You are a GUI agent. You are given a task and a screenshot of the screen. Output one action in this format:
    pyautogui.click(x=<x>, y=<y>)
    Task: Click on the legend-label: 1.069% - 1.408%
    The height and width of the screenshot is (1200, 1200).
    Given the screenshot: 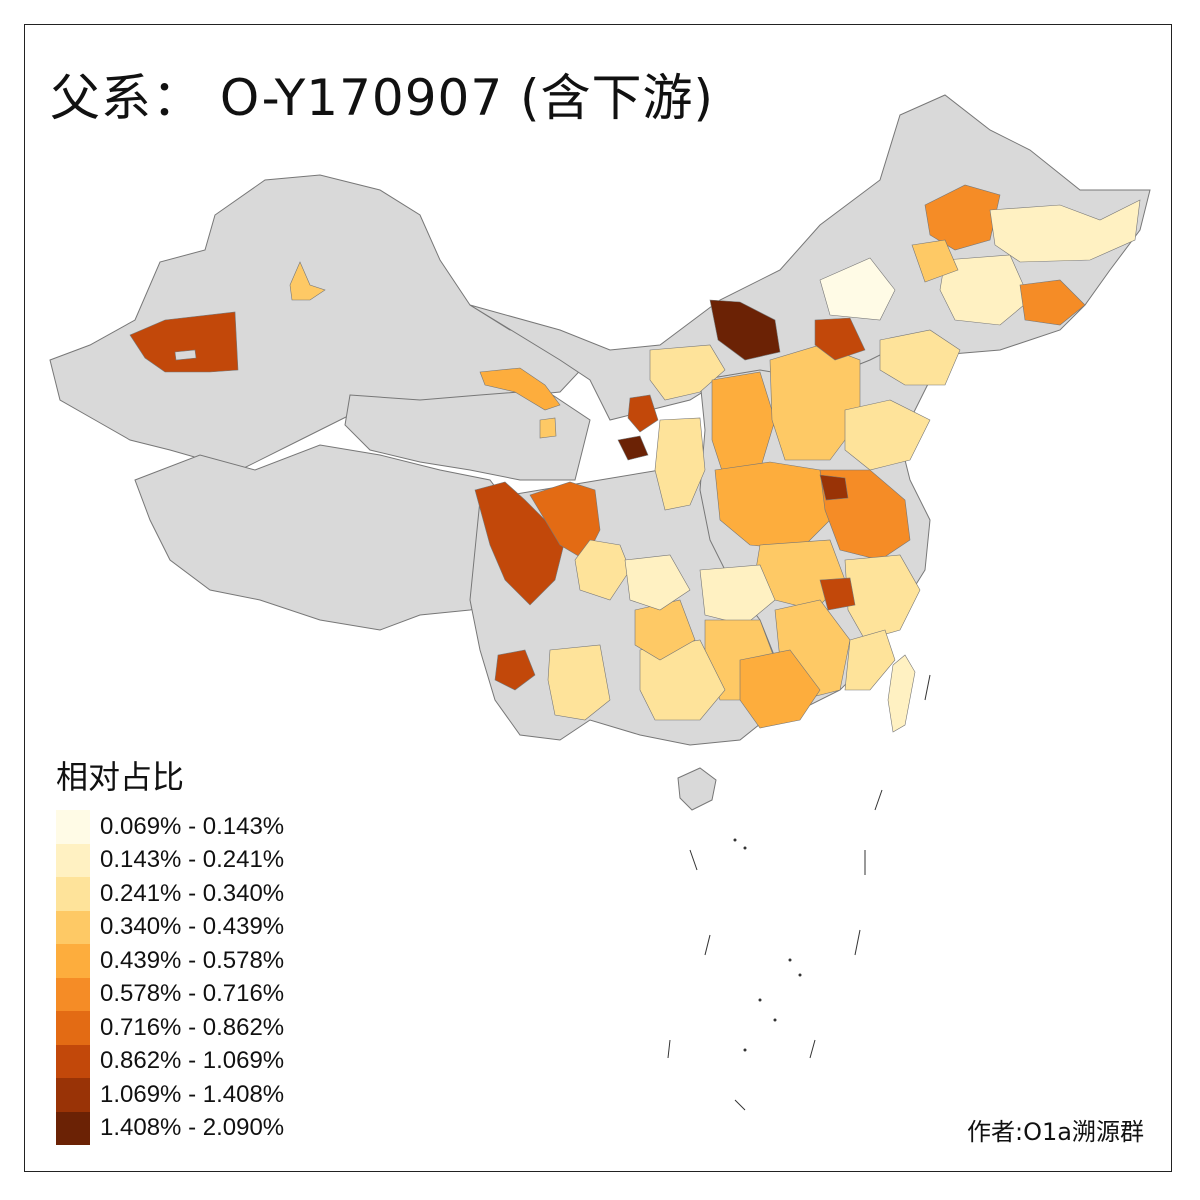 What is the action you would take?
    pyautogui.click(x=192, y=1094)
    